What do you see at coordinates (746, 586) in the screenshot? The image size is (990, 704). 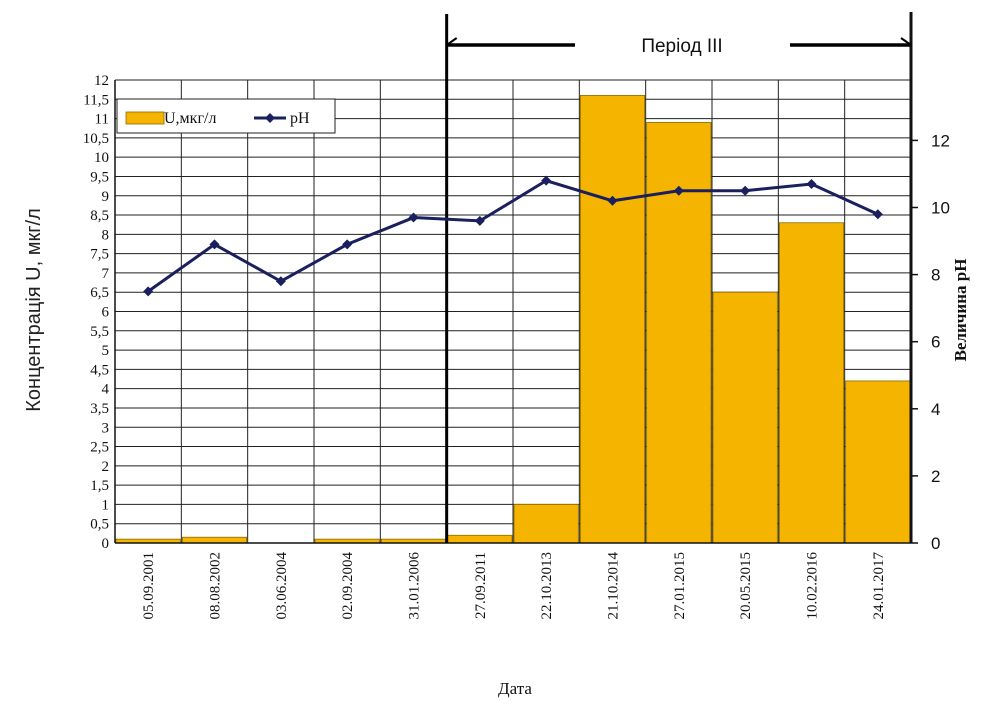 I see `x-tick-label: 20.05.2015` at bounding box center [746, 586].